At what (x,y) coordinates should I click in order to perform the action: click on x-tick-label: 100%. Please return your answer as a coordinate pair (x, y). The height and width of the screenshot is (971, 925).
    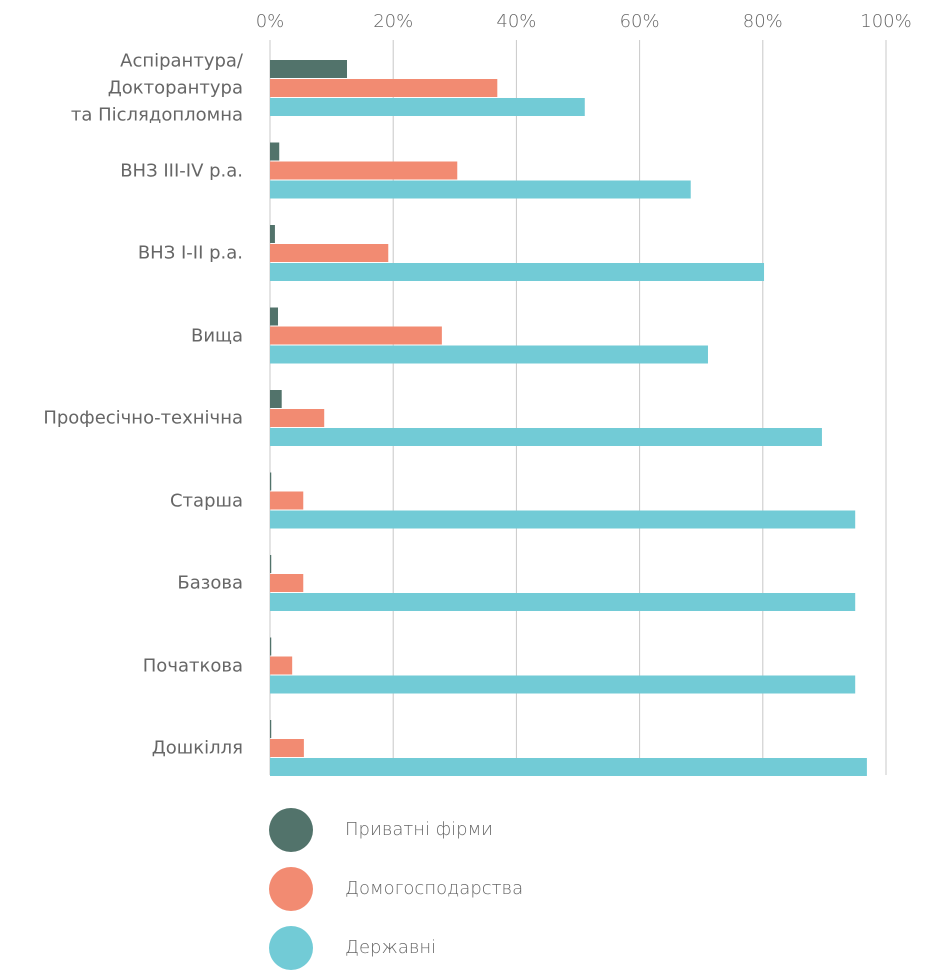
    Looking at the image, I should click on (885, 21).